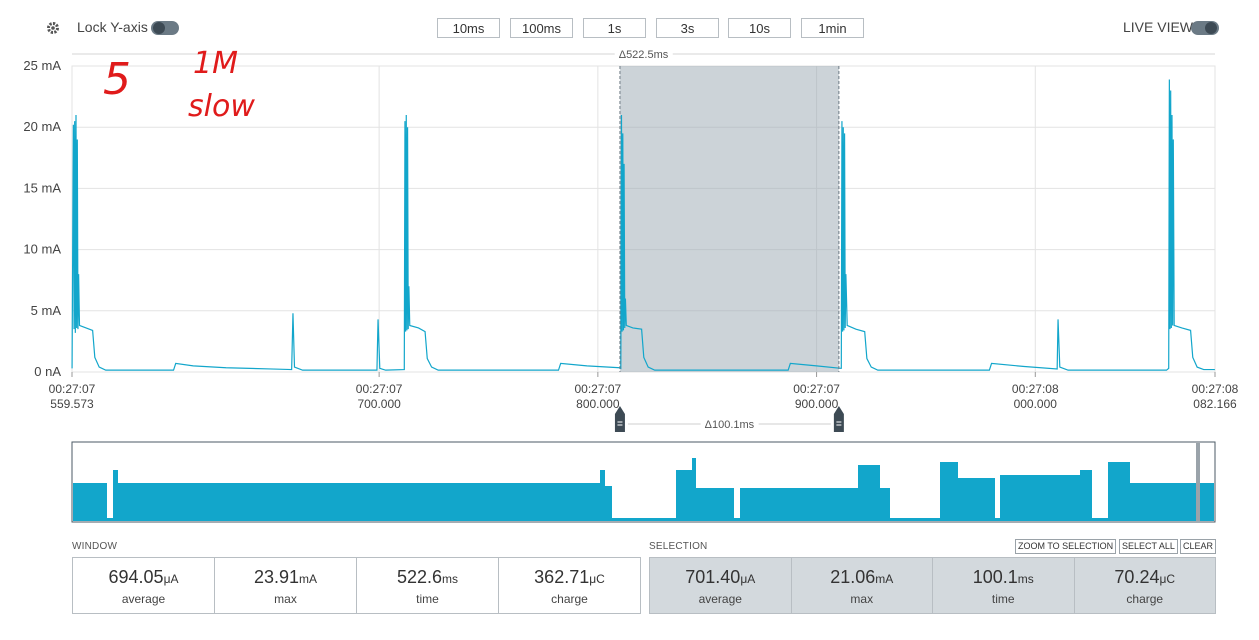 The height and width of the screenshot is (640, 1259). I want to click on y-tick-label: 10 mA, so click(42, 249).